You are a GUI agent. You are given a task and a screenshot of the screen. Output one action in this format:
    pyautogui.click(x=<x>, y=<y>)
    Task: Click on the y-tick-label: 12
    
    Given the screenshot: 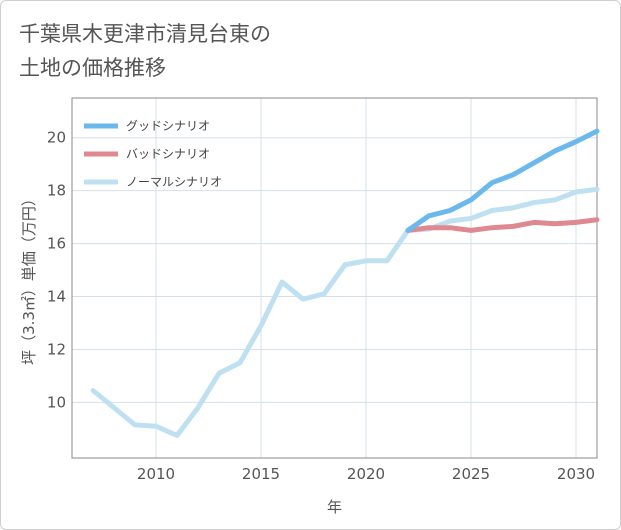 What is the action you would take?
    pyautogui.click(x=56, y=349)
    